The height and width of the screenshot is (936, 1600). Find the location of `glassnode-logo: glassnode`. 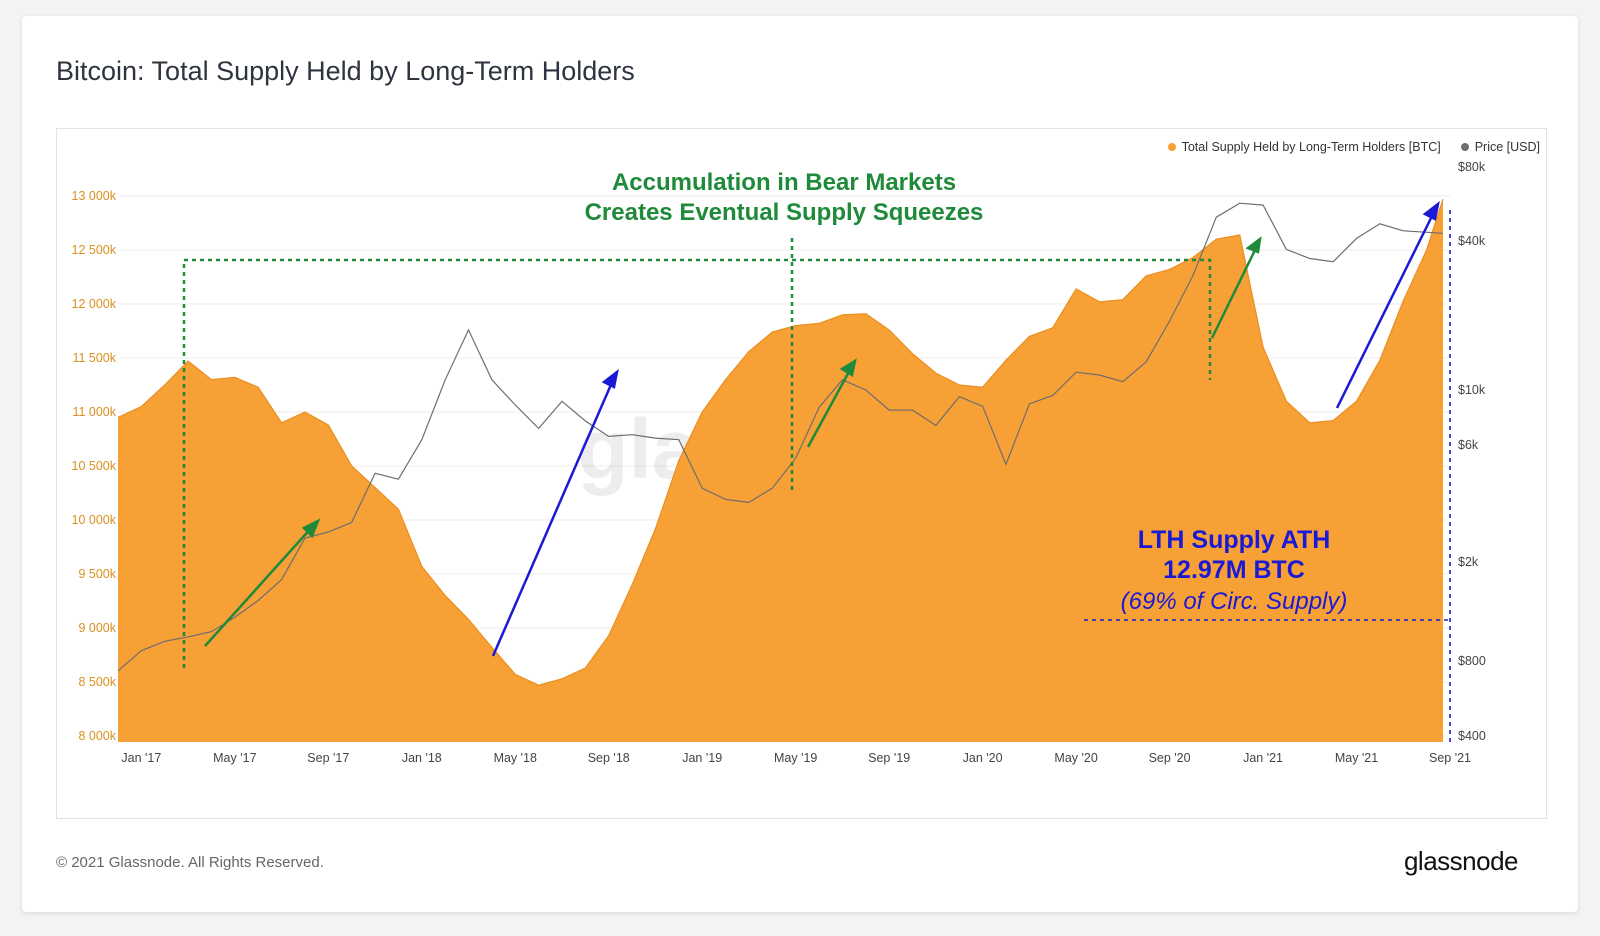

glassnode-logo: glassnode is located at coordinates (1461, 861).